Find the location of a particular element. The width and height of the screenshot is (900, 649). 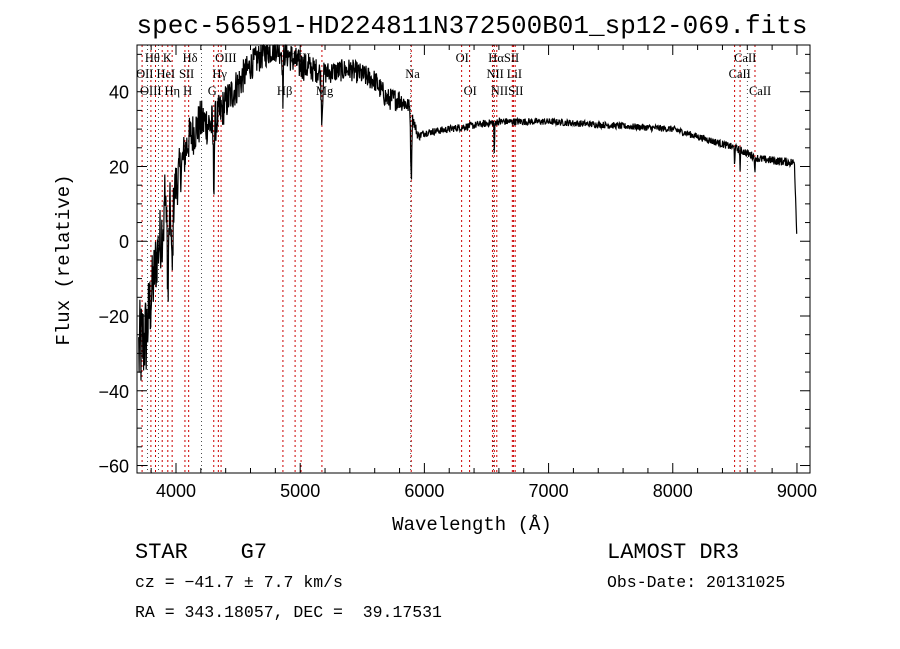

spectral-line-label: OII is located at coordinates (144, 74).